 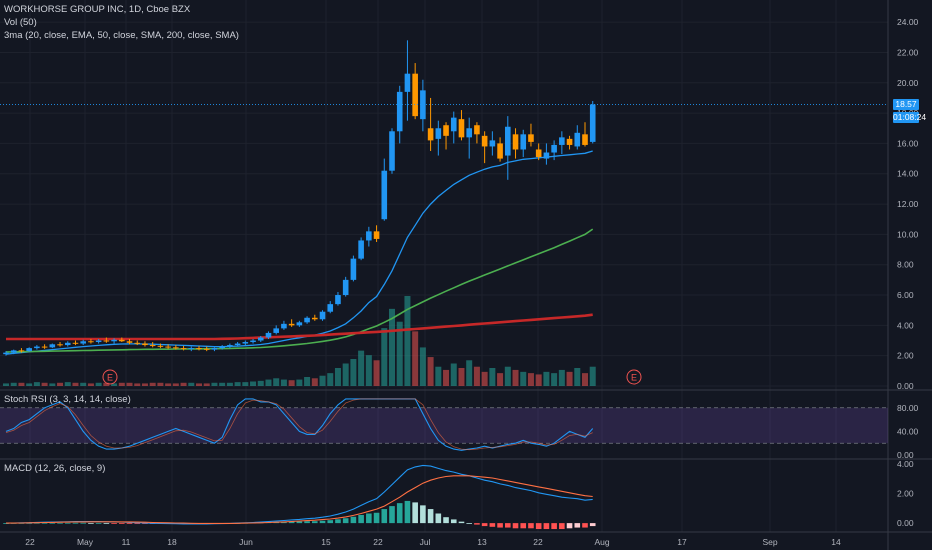 I want to click on earnings-marker, so click(x=634, y=377).